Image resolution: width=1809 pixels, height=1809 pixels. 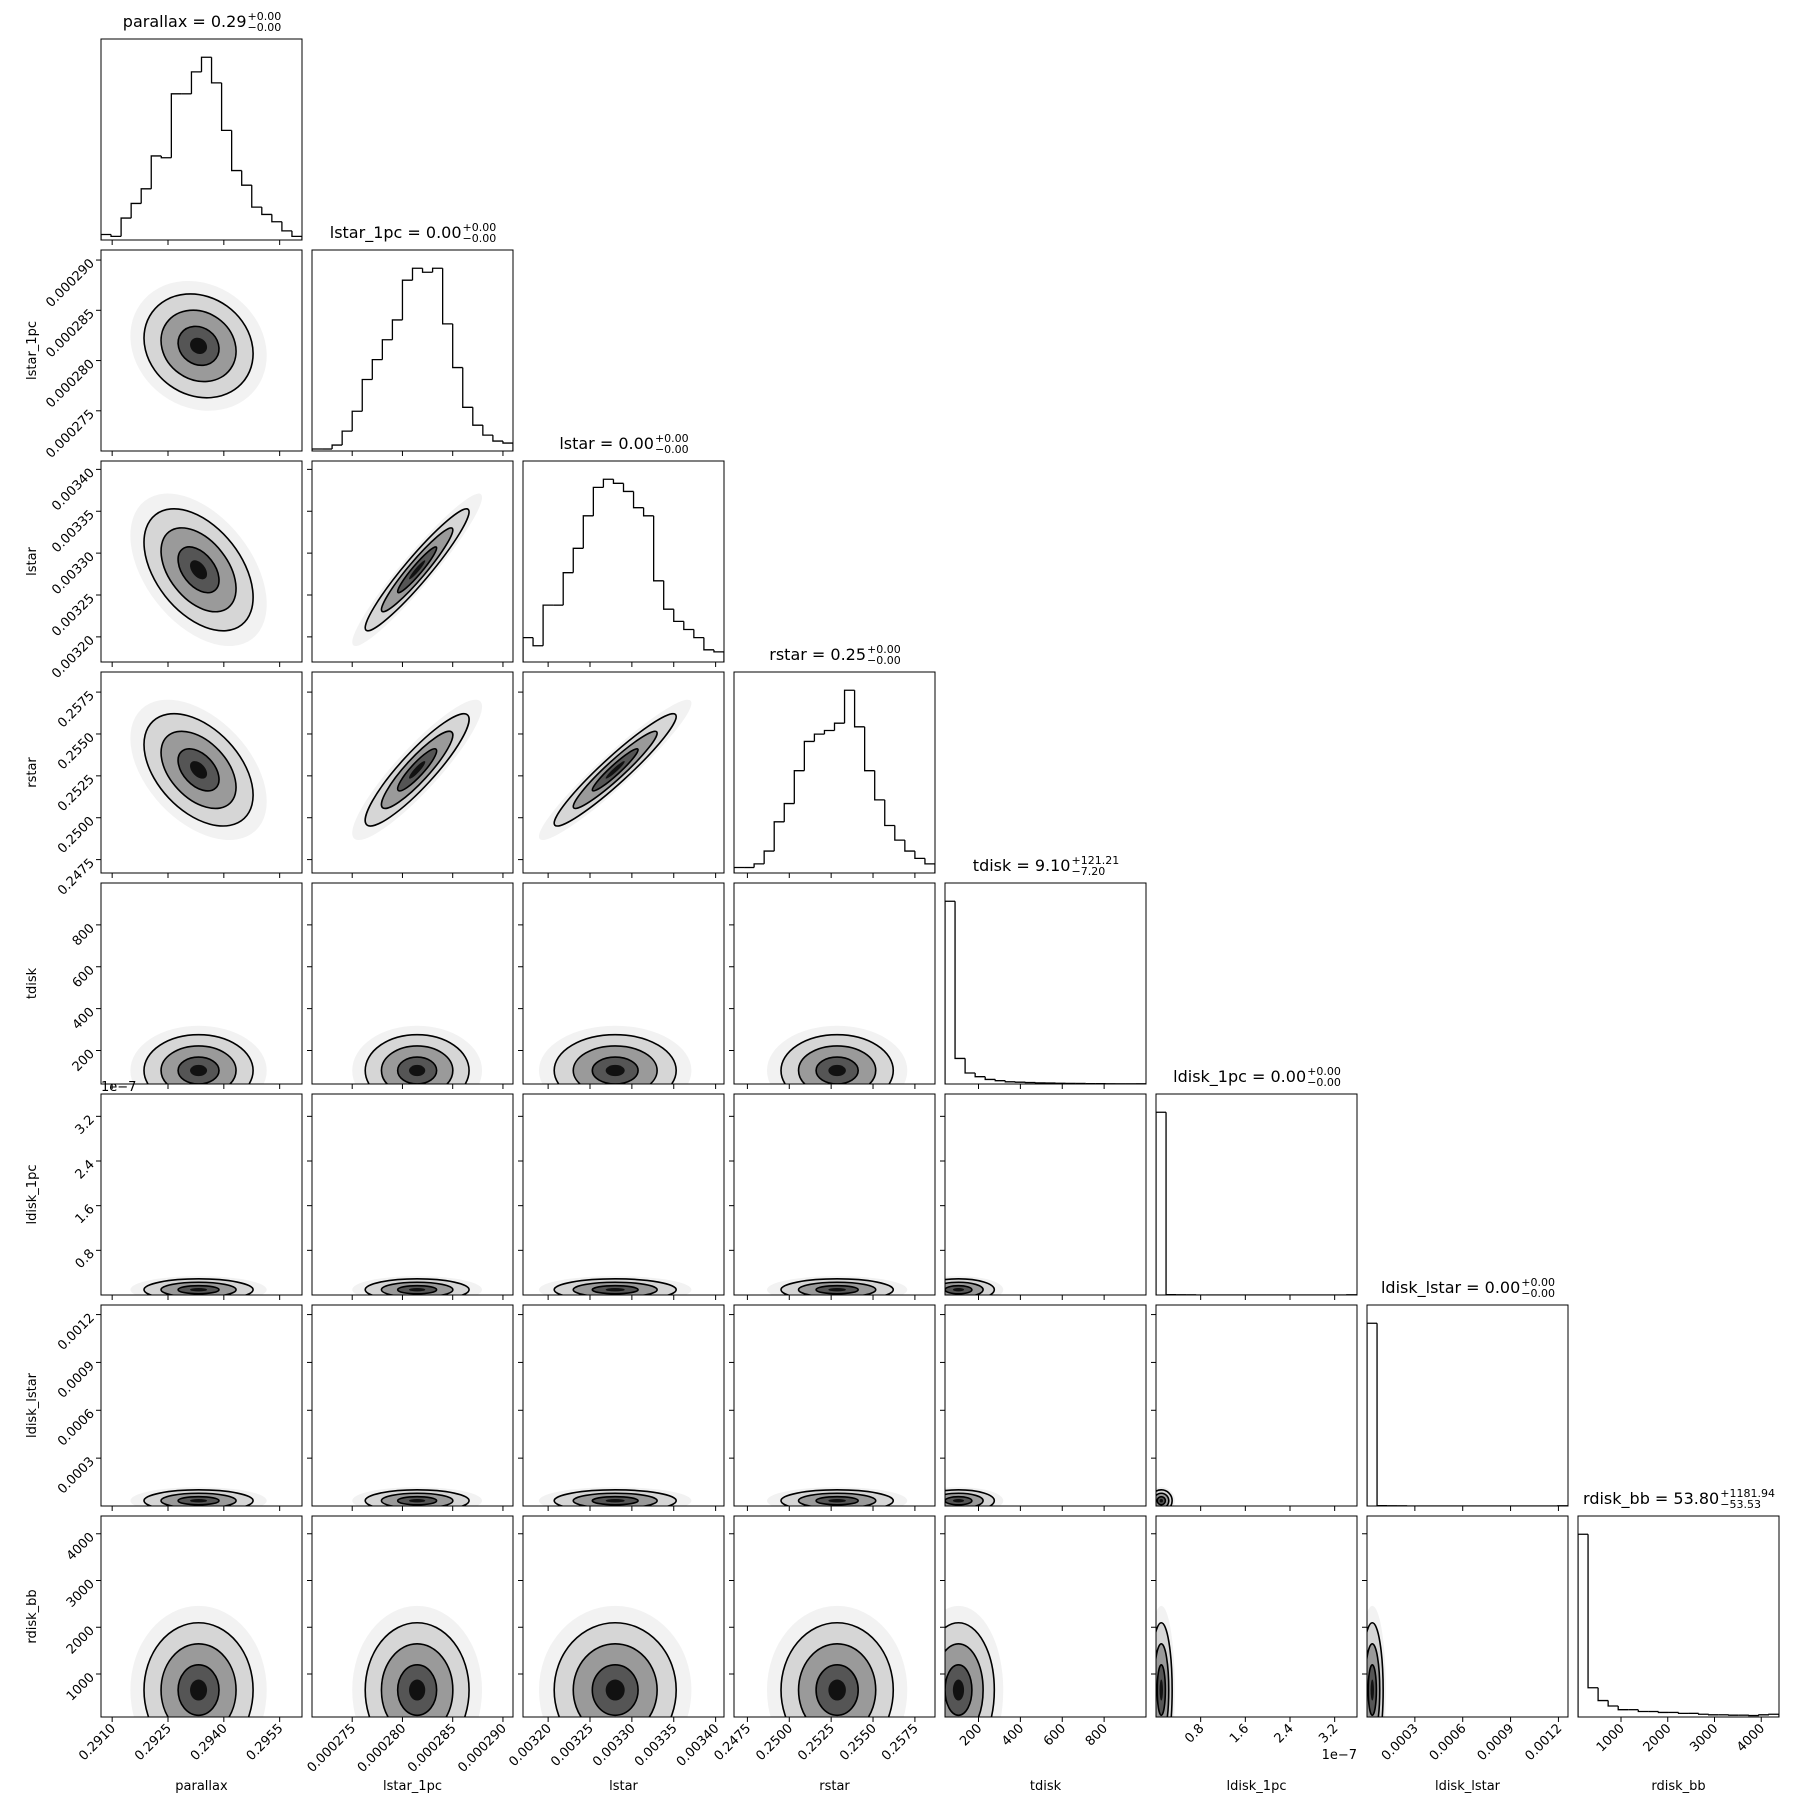 I want to click on title-err-minus: −7.20, so click(x=1088, y=871).